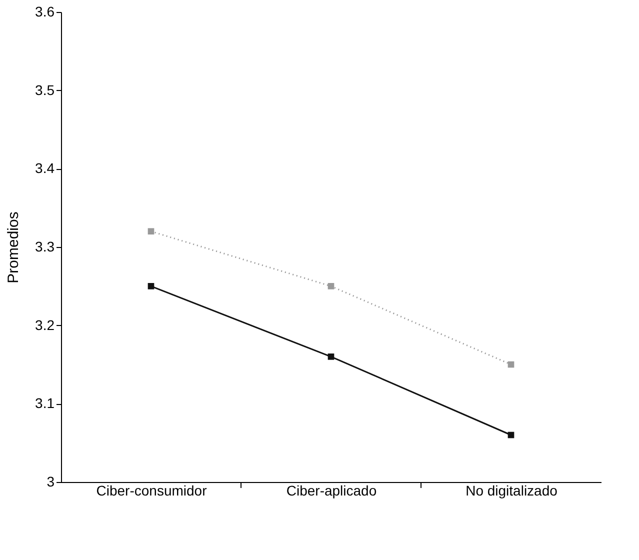 The height and width of the screenshot is (560, 639). I want to click on x-tick-label: Ciber-consumidor, so click(152, 490).